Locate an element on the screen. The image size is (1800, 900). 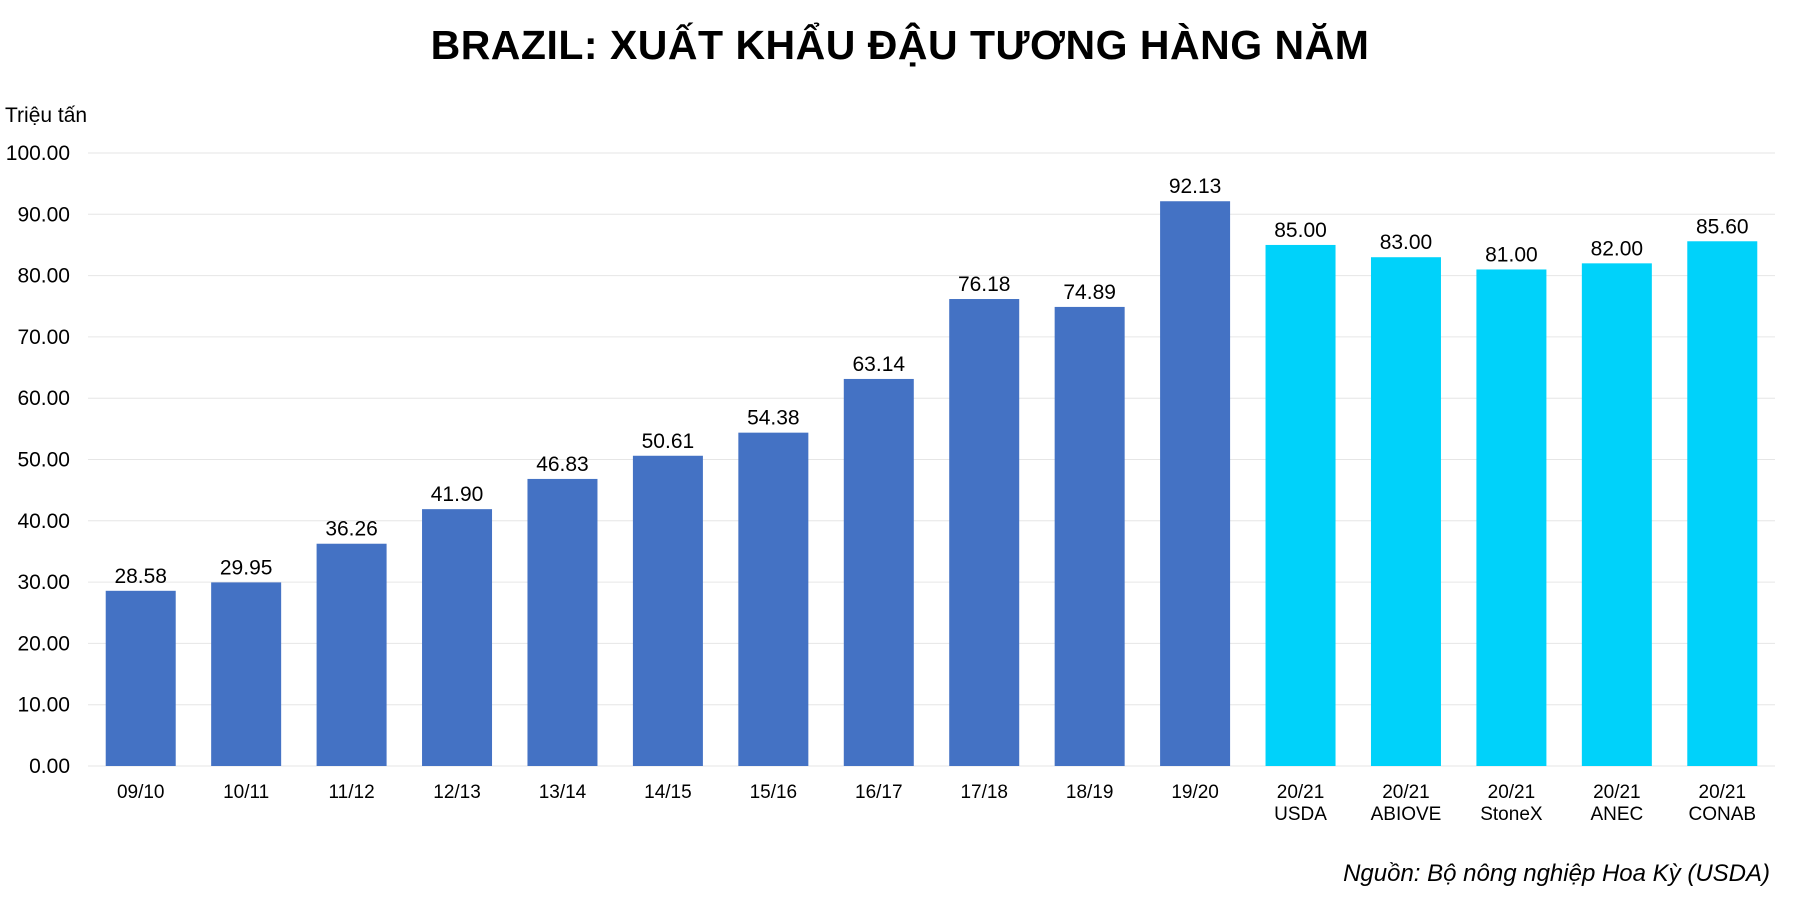
chart-title: BRAZIL: XUẤT KHẨU ĐẬU TƯƠNG HÀNG NĂM is located at coordinates (900, 45).